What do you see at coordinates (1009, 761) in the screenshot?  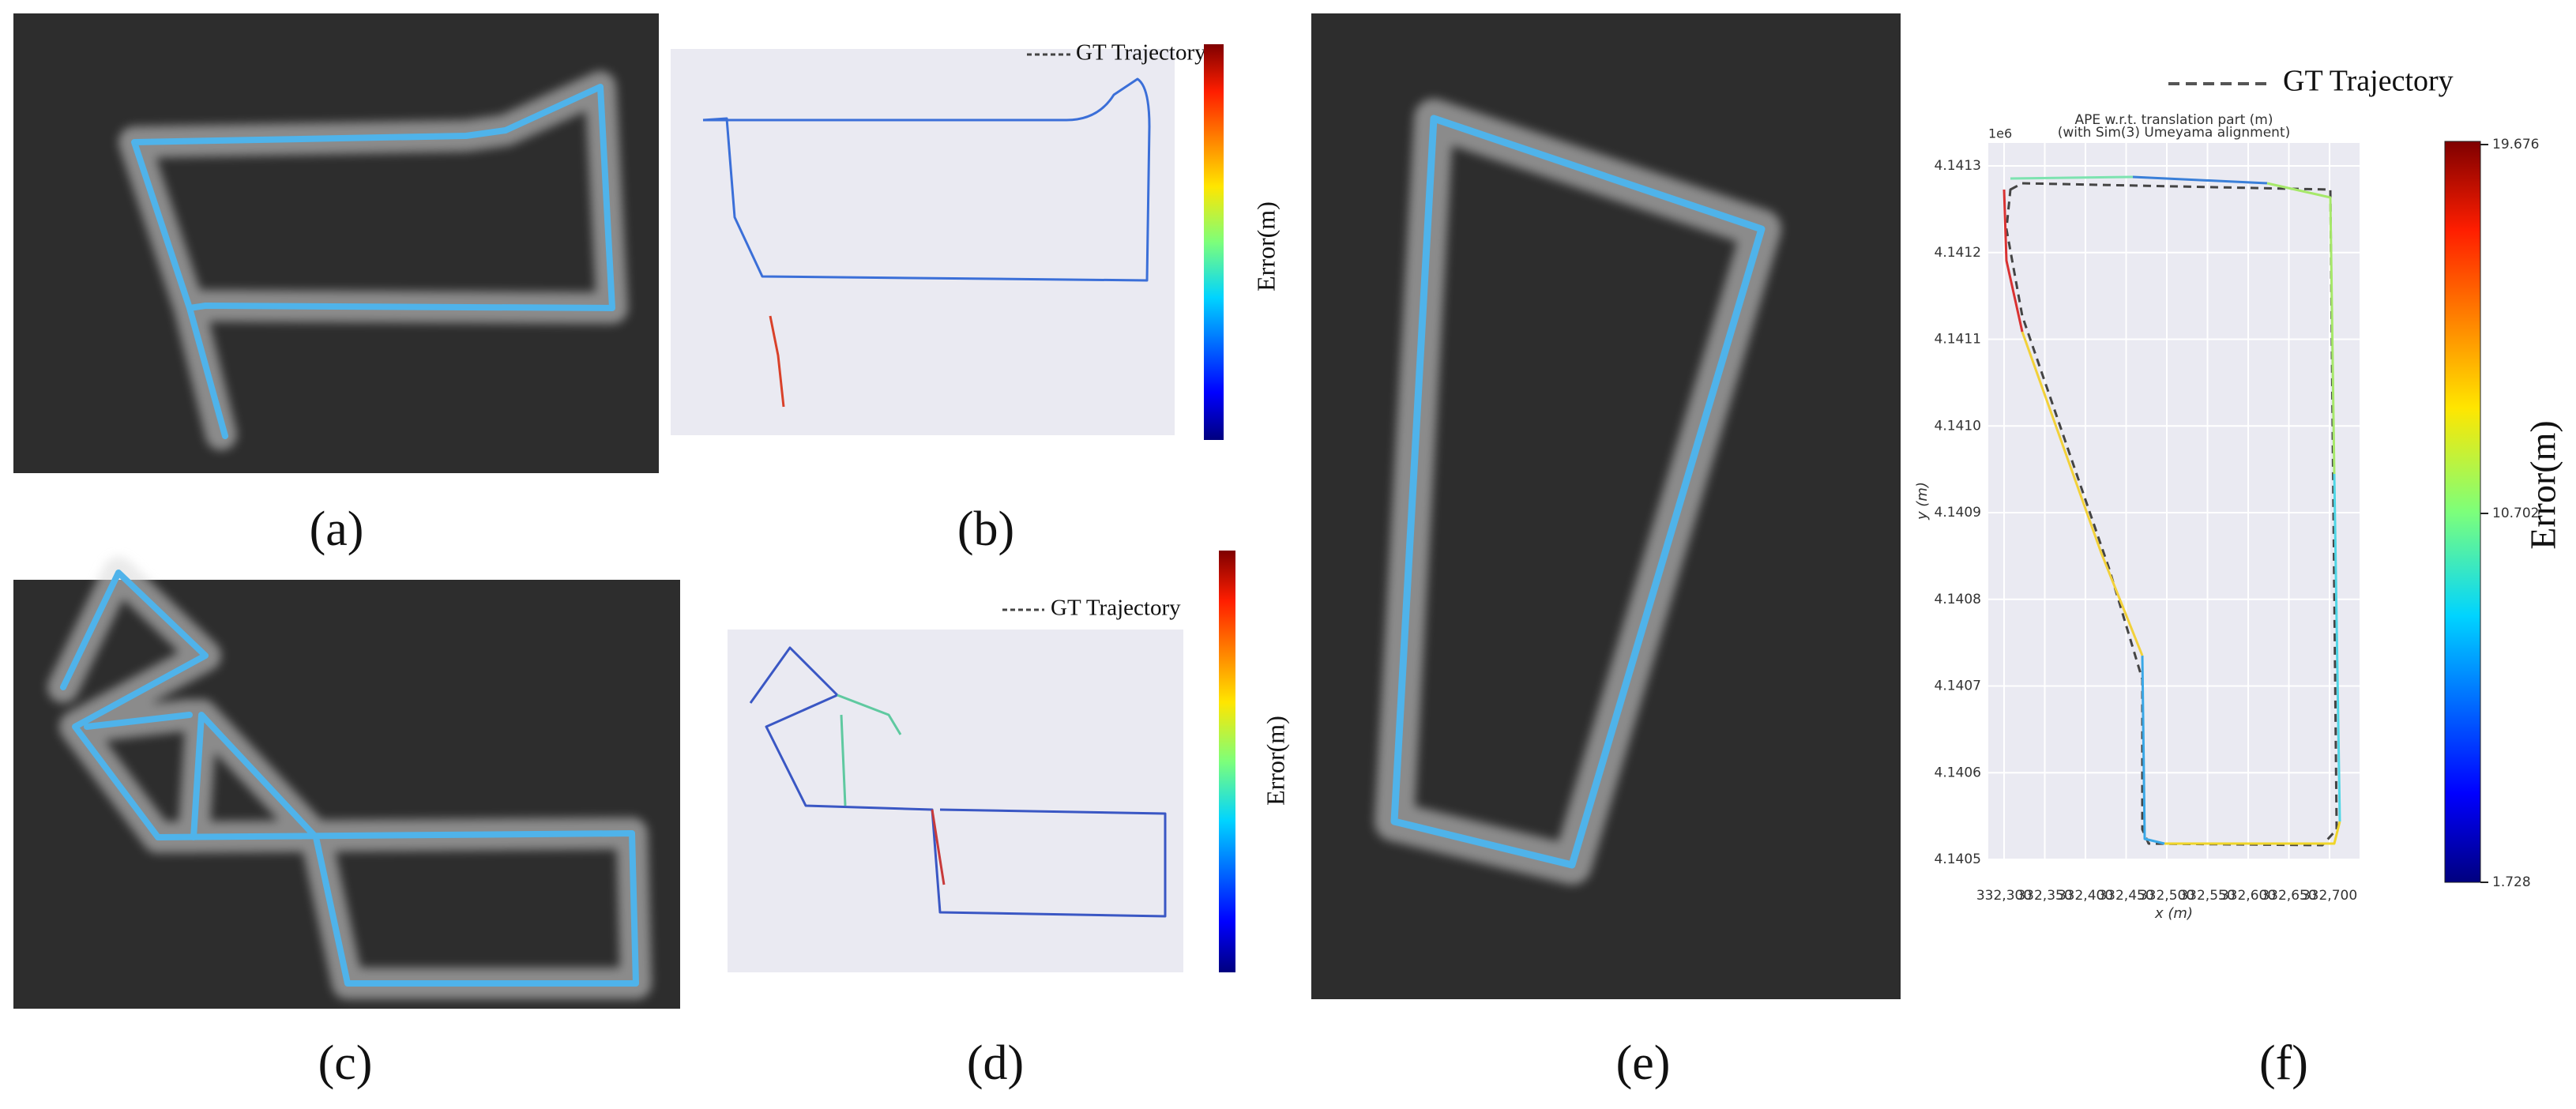 I see `plot-d: GT Trajectory Error(m)` at bounding box center [1009, 761].